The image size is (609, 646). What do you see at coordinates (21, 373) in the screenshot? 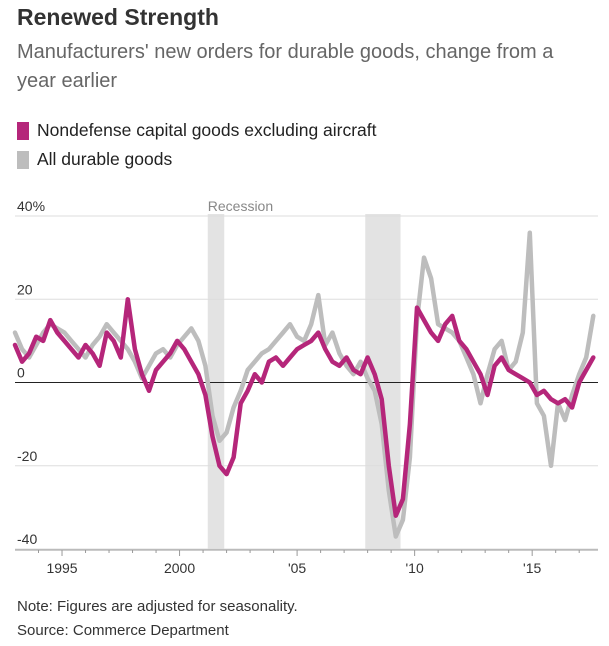
I see `y-tick-label: 0` at bounding box center [21, 373].